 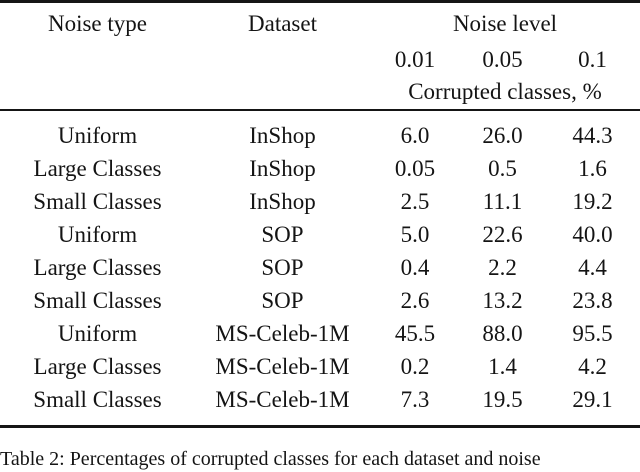 What do you see at coordinates (415, 399) in the screenshot?
I see `cell-value-001: 7.3` at bounding box center [415, 399].